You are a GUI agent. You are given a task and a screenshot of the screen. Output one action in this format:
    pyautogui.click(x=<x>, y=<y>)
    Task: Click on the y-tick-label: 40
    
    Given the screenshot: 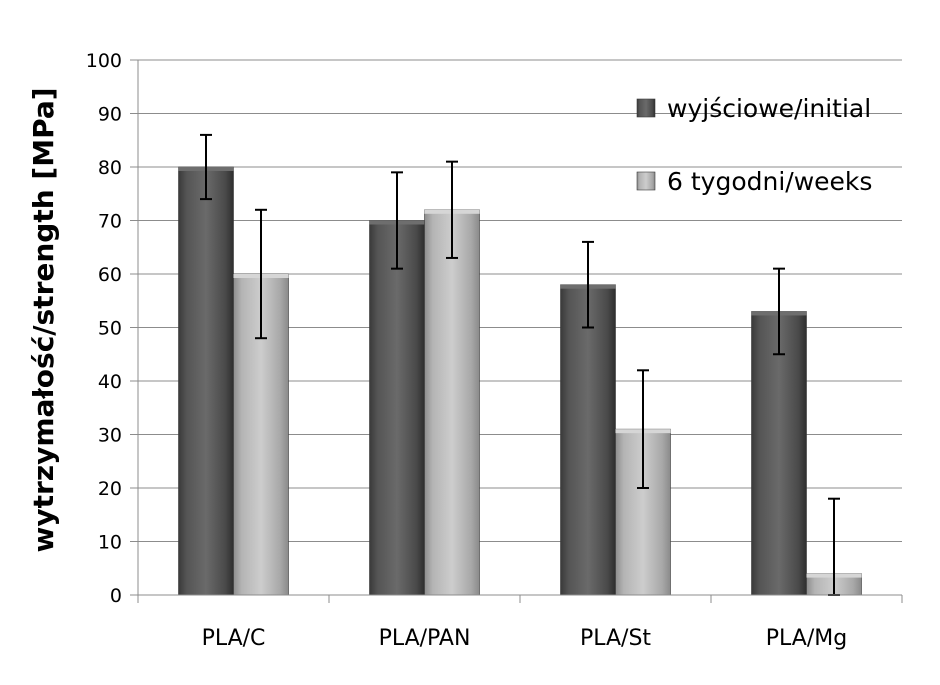 What is the action you would take?
    pyautogui.click(x=110, y=382)
    